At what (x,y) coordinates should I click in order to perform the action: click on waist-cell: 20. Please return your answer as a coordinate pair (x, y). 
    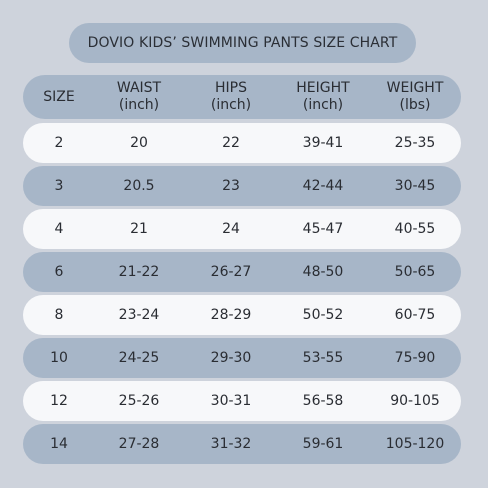
    Looking at the image, I should click on (139, 142).